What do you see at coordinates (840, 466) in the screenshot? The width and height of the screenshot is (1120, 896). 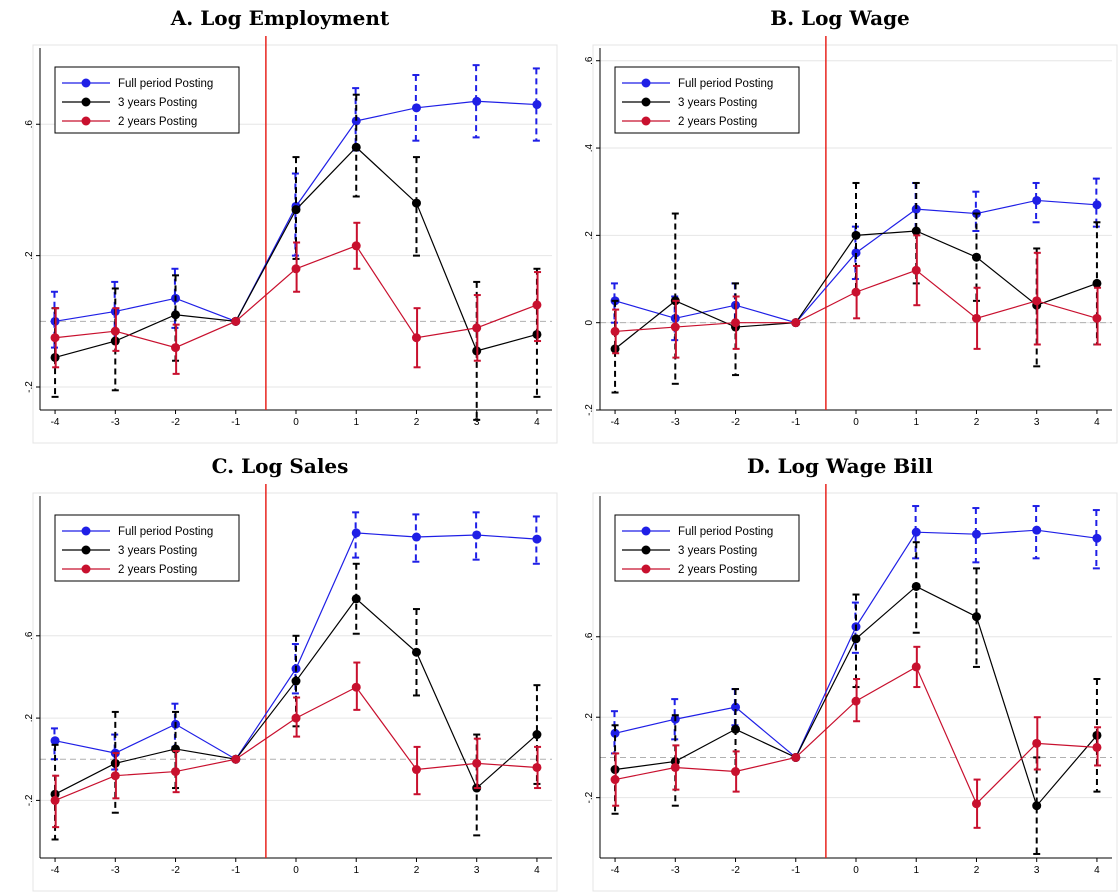 I see `chart-title: D. Log Wage Bill` at bounding box center [840, 466].